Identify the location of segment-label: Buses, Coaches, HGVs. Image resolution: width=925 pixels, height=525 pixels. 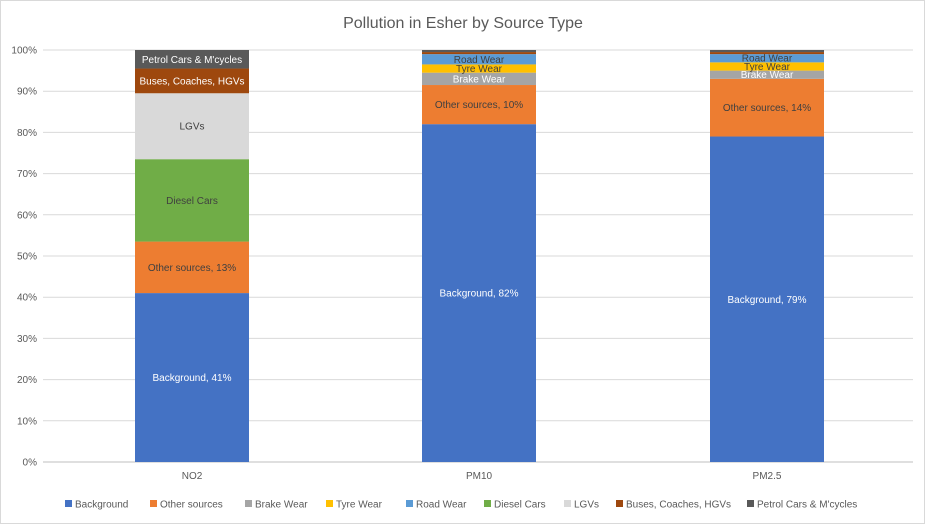
(191, 81).